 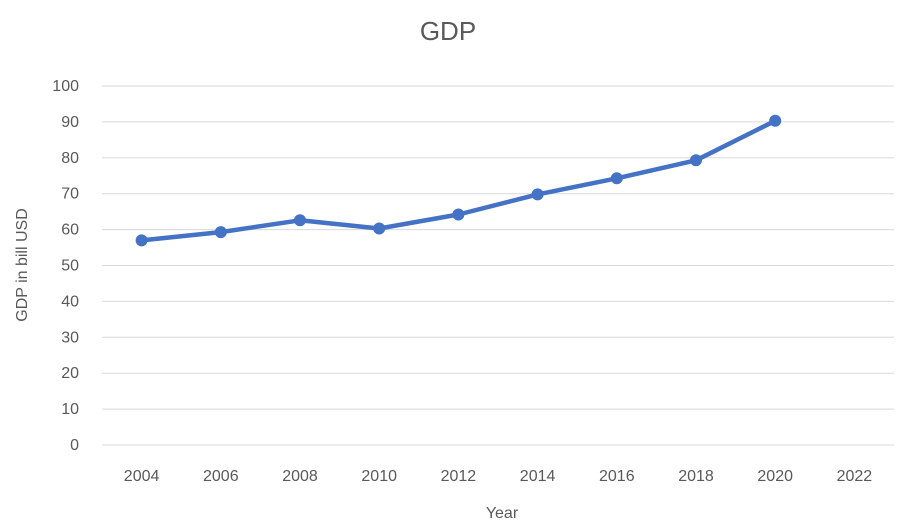 I want to click on x-tick-label: 2014, so click(x=538, y=476).